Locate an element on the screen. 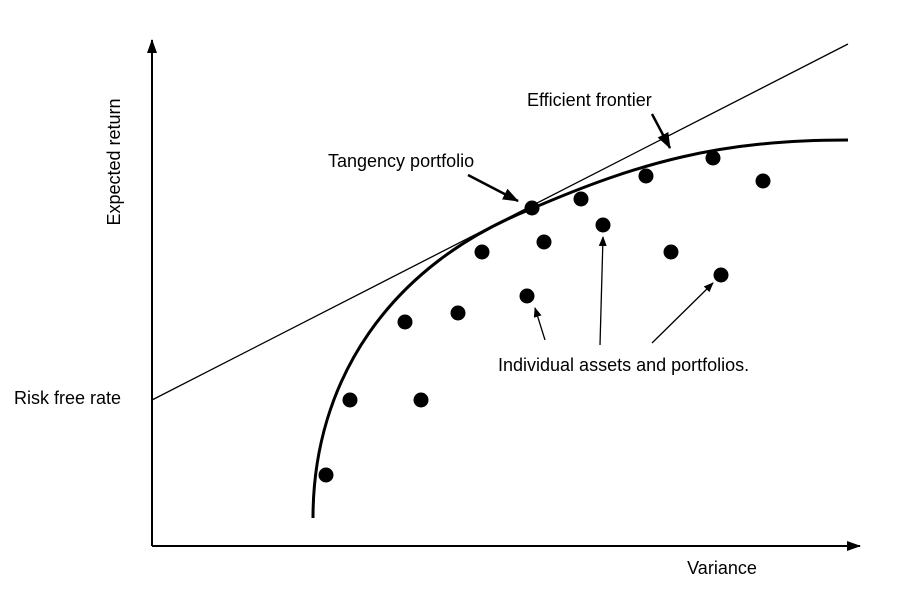  tangency-point is located at coordinates (532, 208).